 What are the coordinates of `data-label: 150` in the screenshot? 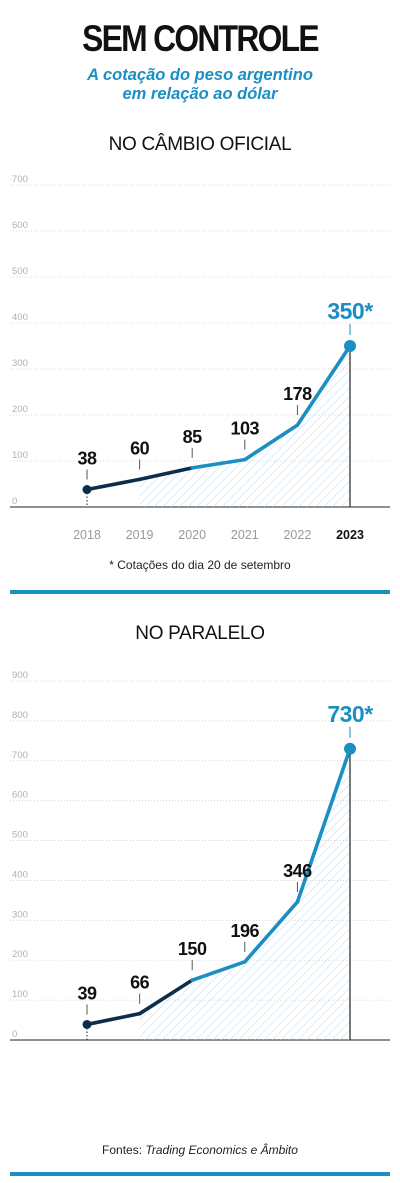 It's located at (192, 949).